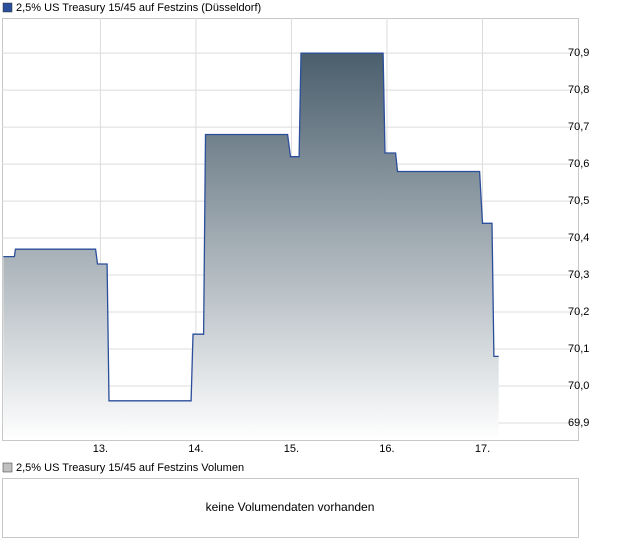  Describe the element at coordinates (578, 349) in the screenshot. I see `y-tick-label: 70,1` at that location.